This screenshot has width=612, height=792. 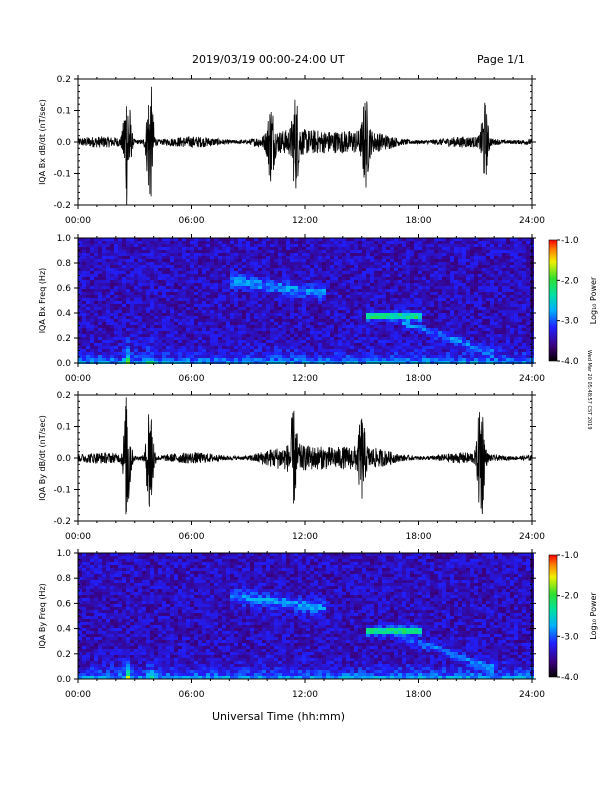 What do you see at coordinates (64, 80) in the screenshot?
I see `y-tick-label: 0.2` at bounding box center [64, 80].